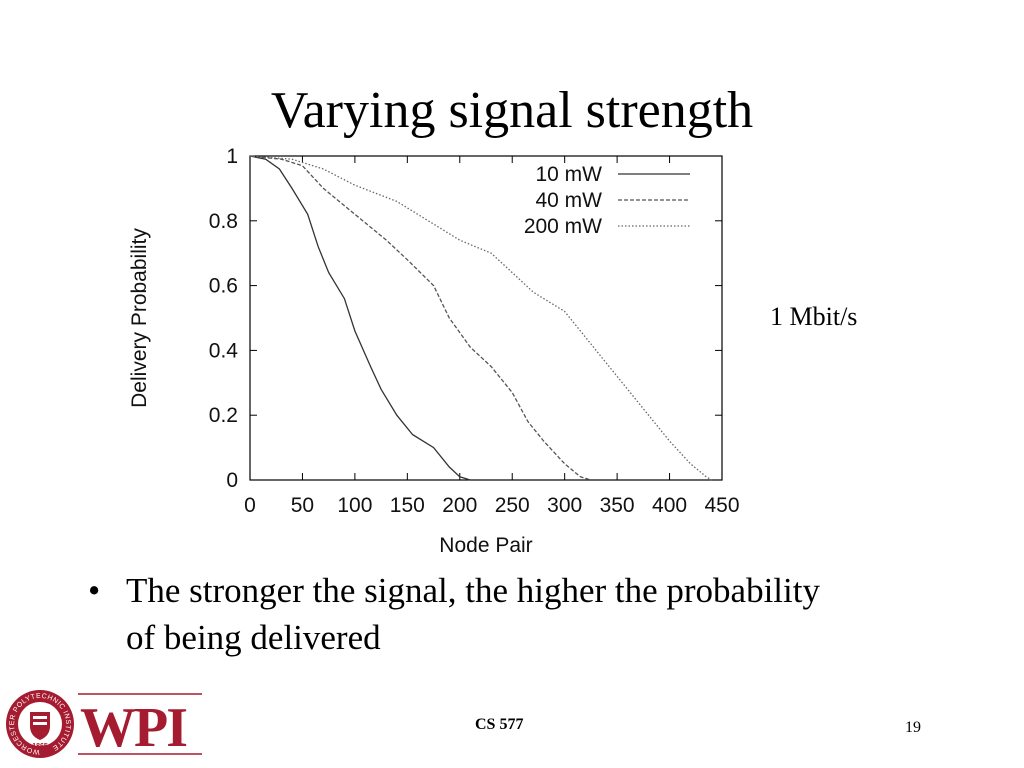  Describe the element at coordinates (223, 415) in the screenshot. I see `y-tick-label: 0.2` at that location.